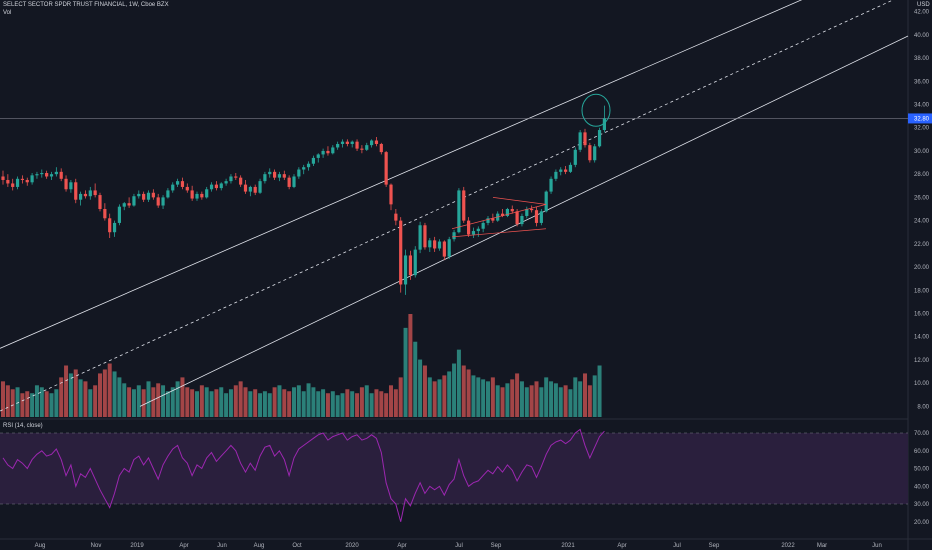  I want to click on price-axis-bg, so click(920, 275).